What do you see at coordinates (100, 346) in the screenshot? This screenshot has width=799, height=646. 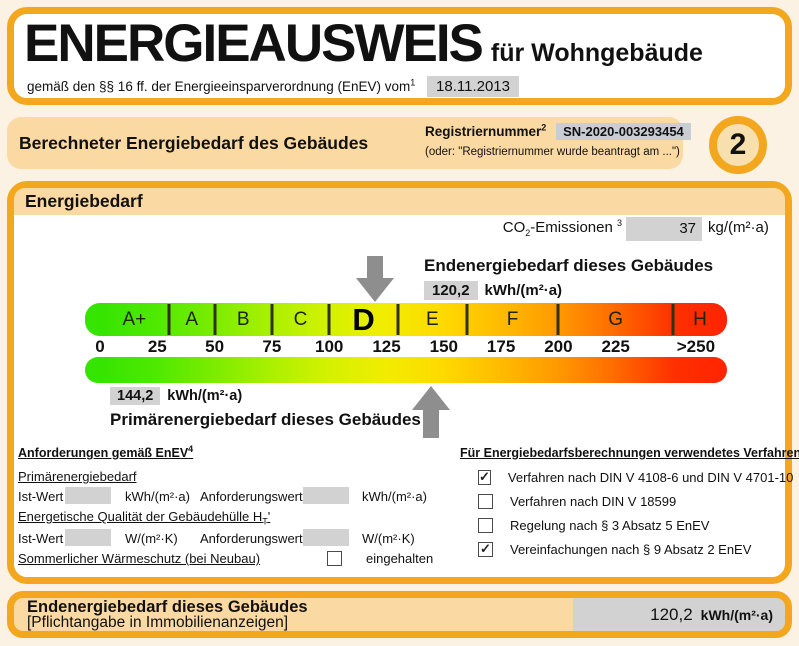 I see `scale-axis-number: 0` at bounding box center [100, 346].